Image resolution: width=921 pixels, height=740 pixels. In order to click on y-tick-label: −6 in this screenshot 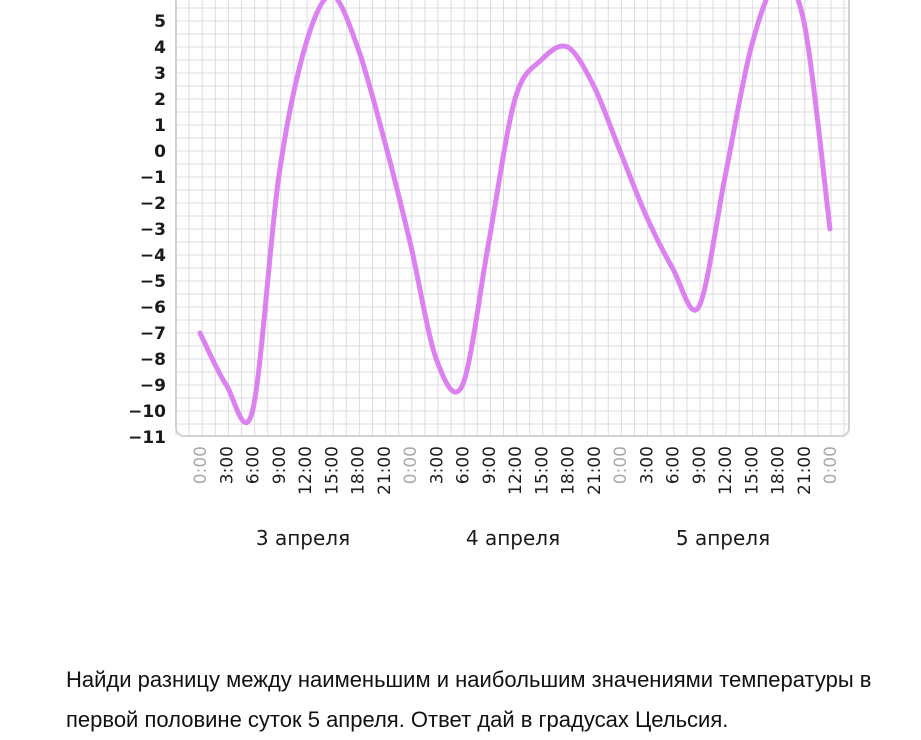, I will do `click(153, 308)`.